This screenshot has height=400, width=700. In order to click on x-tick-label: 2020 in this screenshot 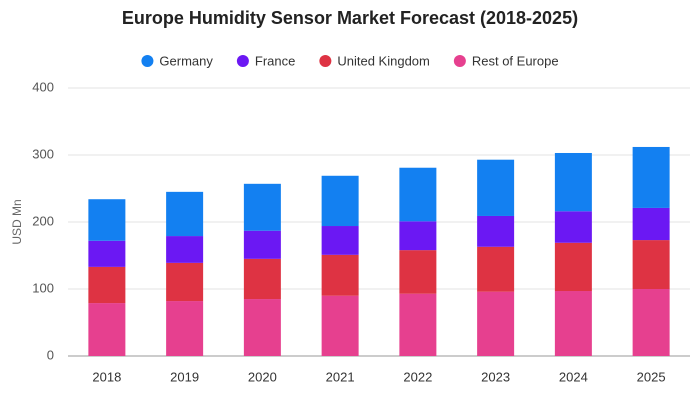, I will do `click(262, 376)`.